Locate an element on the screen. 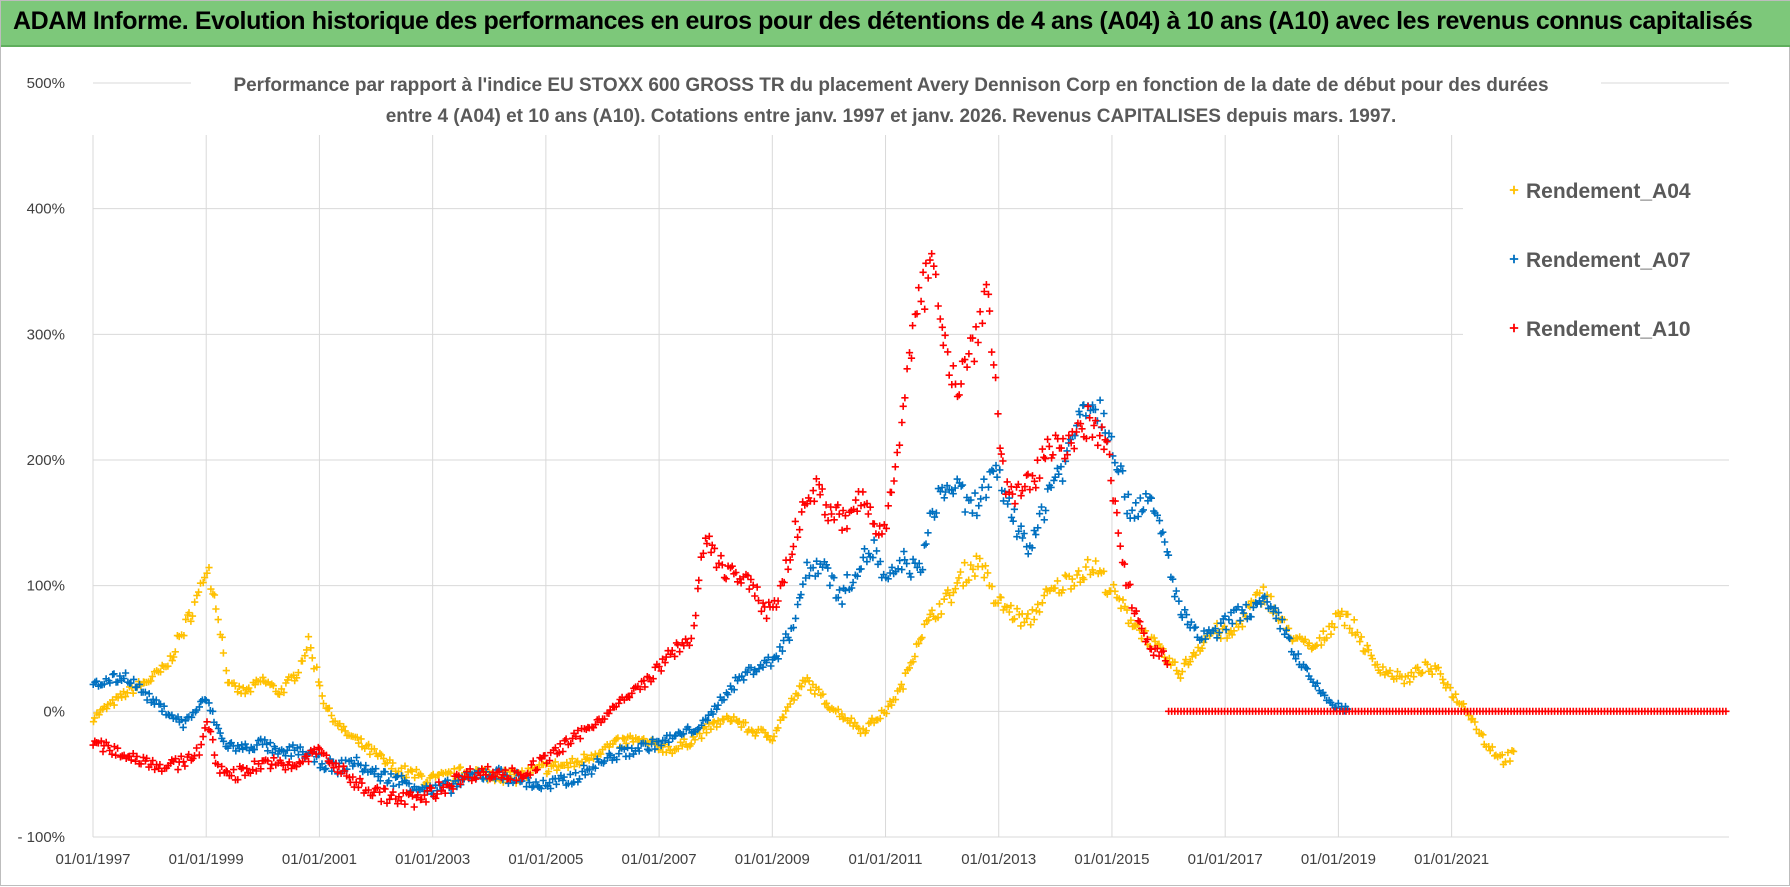  x-tick-label: 01/01/1999 is located at coordinates (206, 859).